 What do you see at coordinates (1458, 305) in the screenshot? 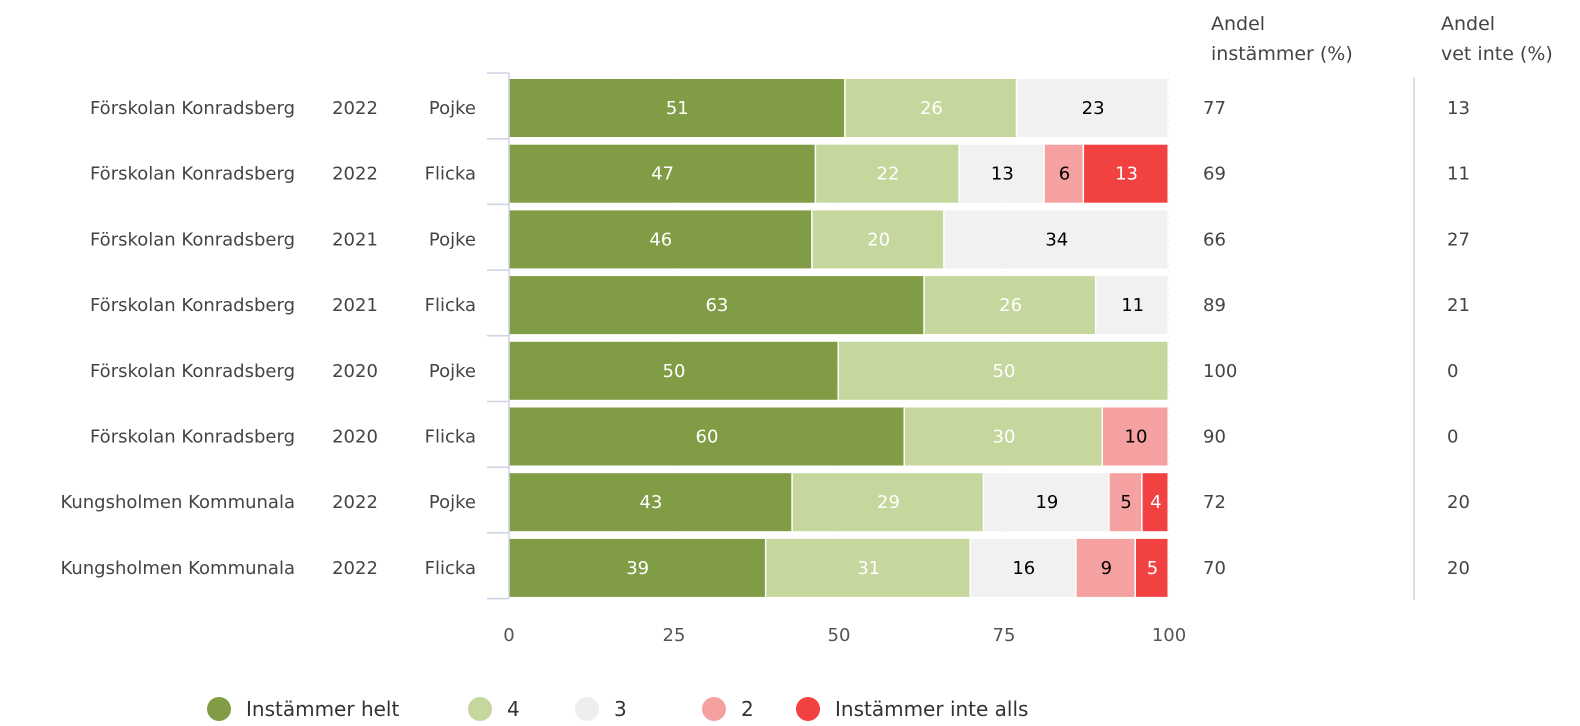
I see `andel-vet-inte-value-3: 21` at bounding box center [1458, 305].